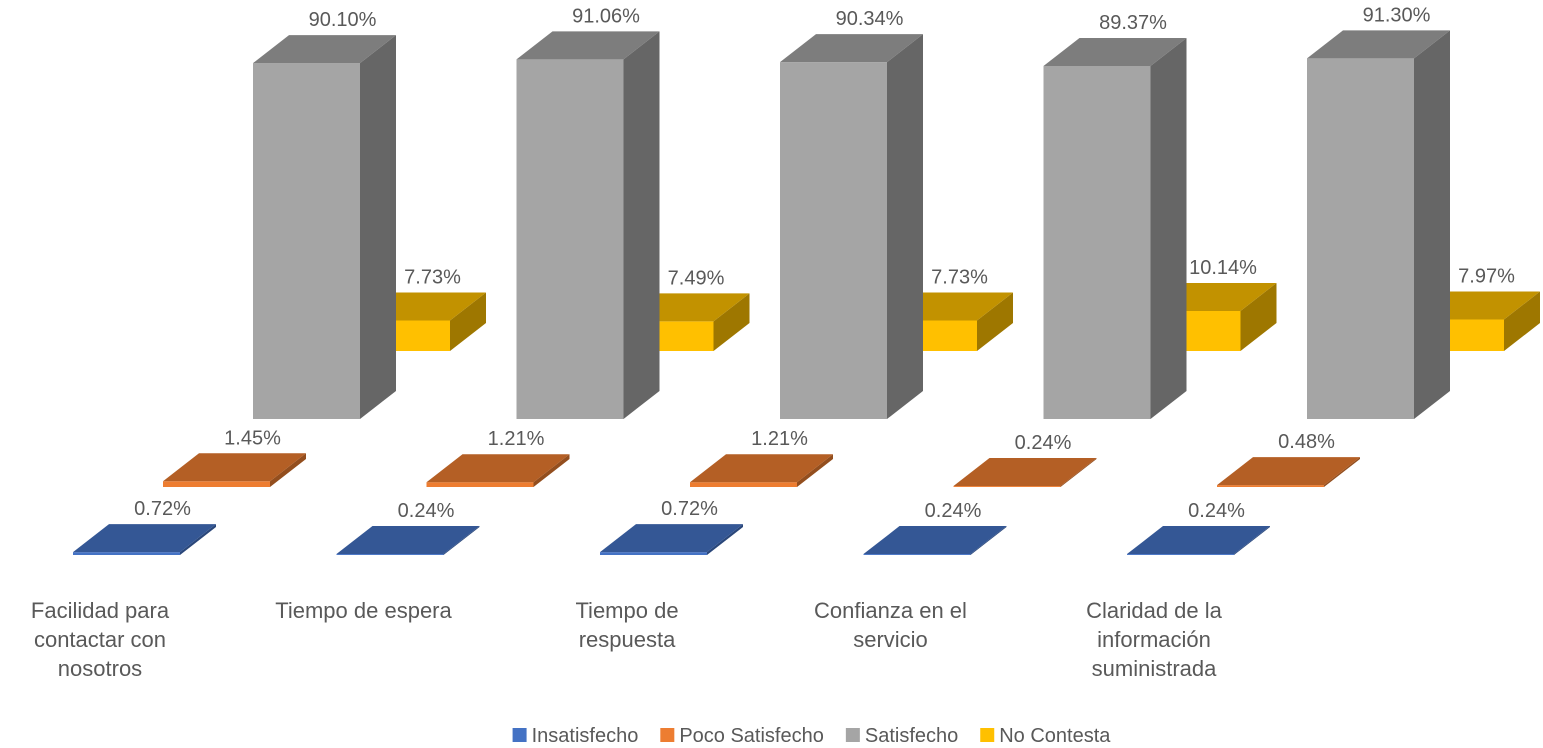  What do you see at coordinates (890, 625) in the screenshot?
I see `x-tick-label: Confianza en el servicio` at bounding box center [890, 625].